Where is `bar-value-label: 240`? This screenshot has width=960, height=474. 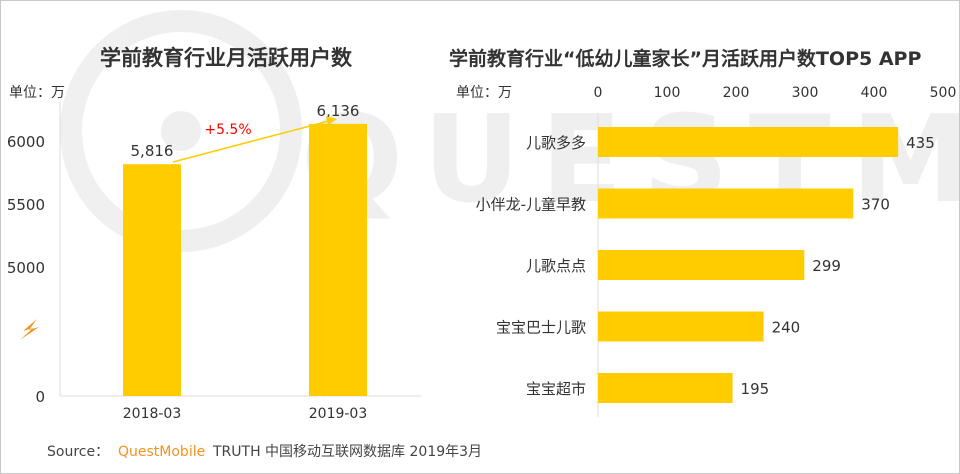
bar-value-label: 240 is located at coordinates (786, 328).